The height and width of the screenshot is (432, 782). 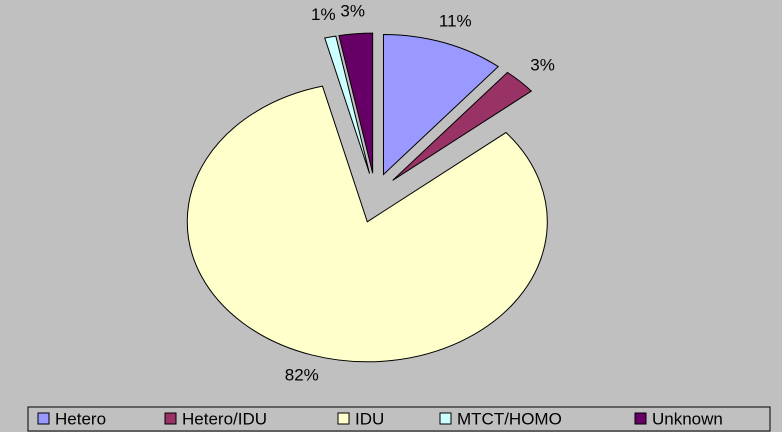 I want to click on legend-label: IDU, so click(x=369, y=418).